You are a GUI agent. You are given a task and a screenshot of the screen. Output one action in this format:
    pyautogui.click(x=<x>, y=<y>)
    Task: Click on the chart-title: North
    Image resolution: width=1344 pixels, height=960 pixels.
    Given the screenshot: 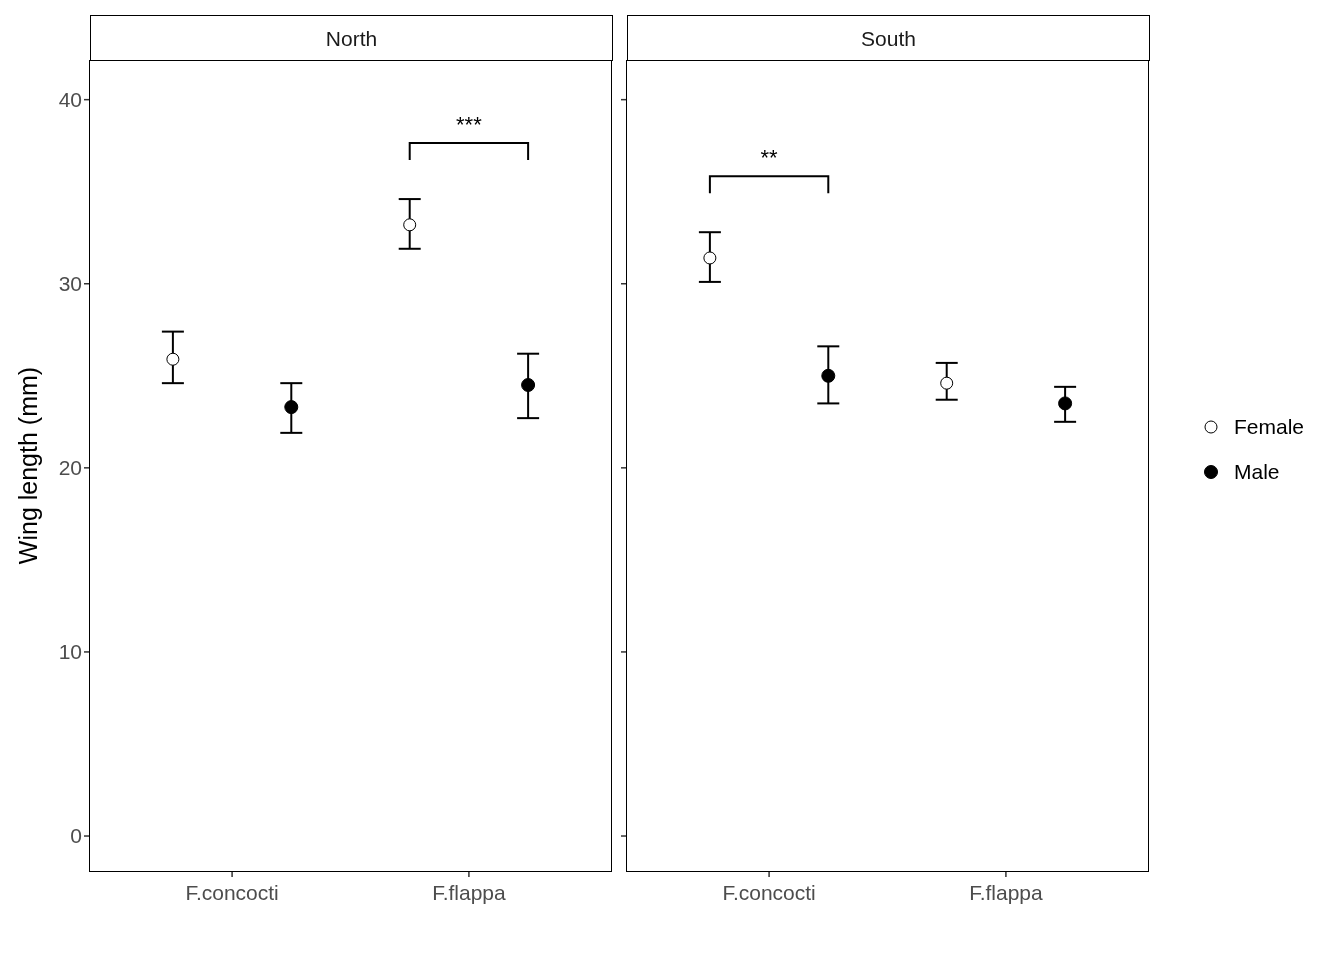 What is the action you would take?
    pyautogui.click(x=351, y=38)
    